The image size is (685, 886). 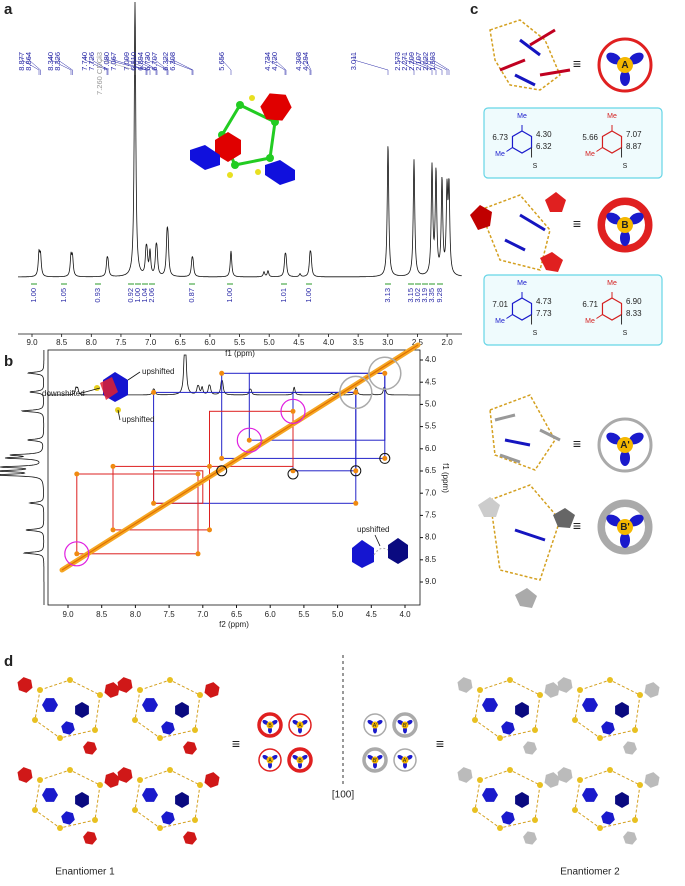 What do you see at coordinates (130, 295) in the screenshot?
I see `integral-label: 0.92` at bounding box center [130, 295].